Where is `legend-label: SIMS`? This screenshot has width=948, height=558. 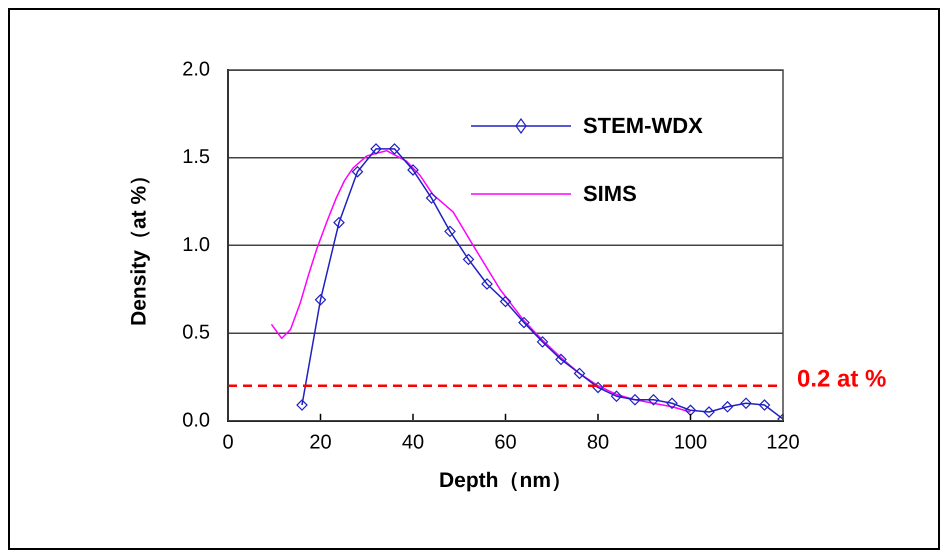 legend-label: SIMS is located at coordinates (610, 194).